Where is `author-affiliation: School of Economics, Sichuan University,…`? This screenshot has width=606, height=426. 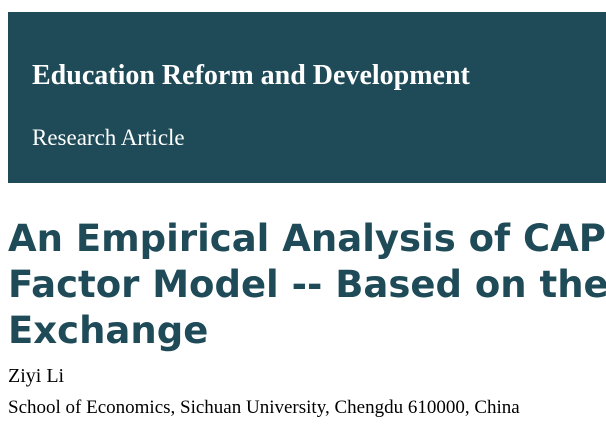 author-affiliation: School of Economics, Sichuan University,… is located at coordinates (264, 407).